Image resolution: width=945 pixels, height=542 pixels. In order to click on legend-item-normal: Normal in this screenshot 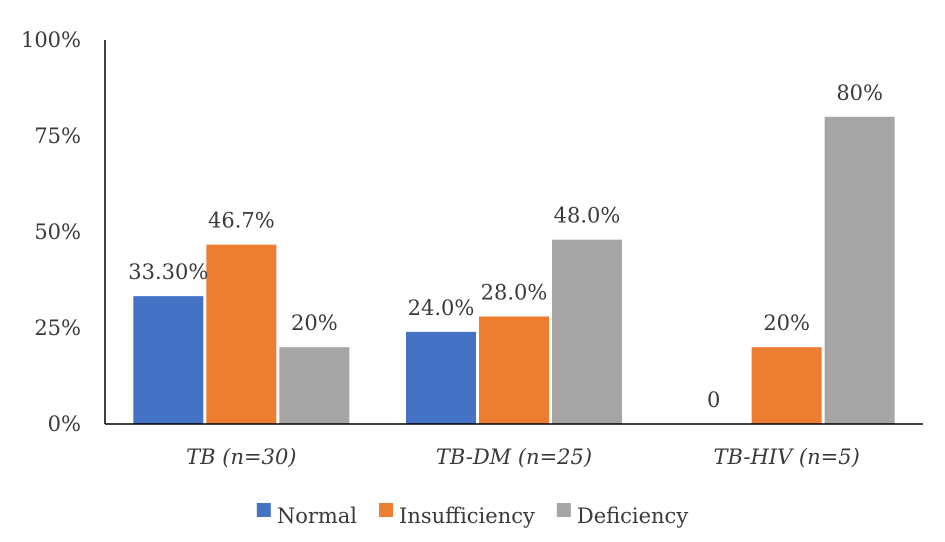, I will do `click(306, 515)`.